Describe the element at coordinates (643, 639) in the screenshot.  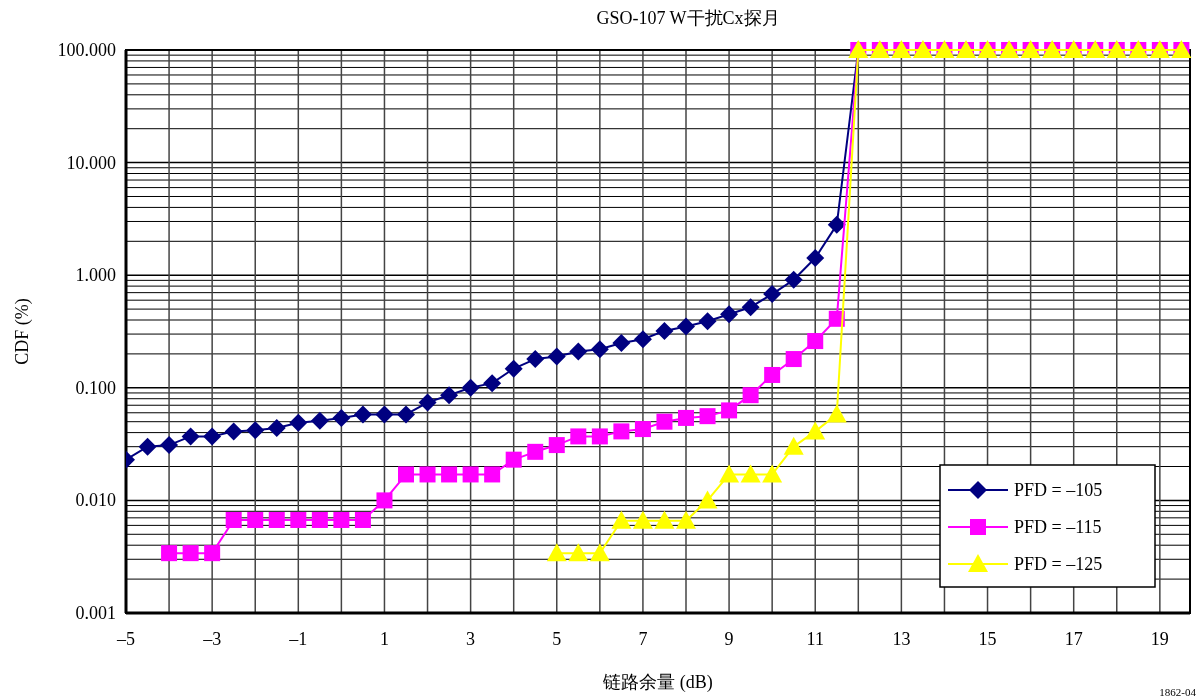
I see `x-tick-label: 7` at that location.